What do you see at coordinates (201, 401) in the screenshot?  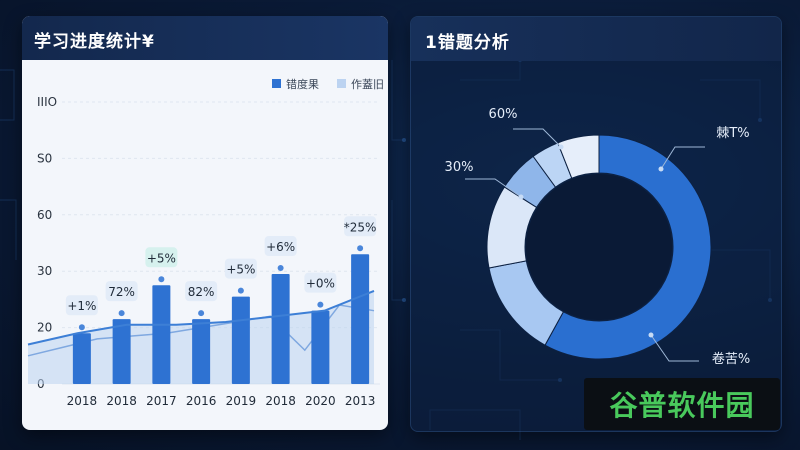 I see `x-tick-label: 2016` at bounding box center [201, 401].